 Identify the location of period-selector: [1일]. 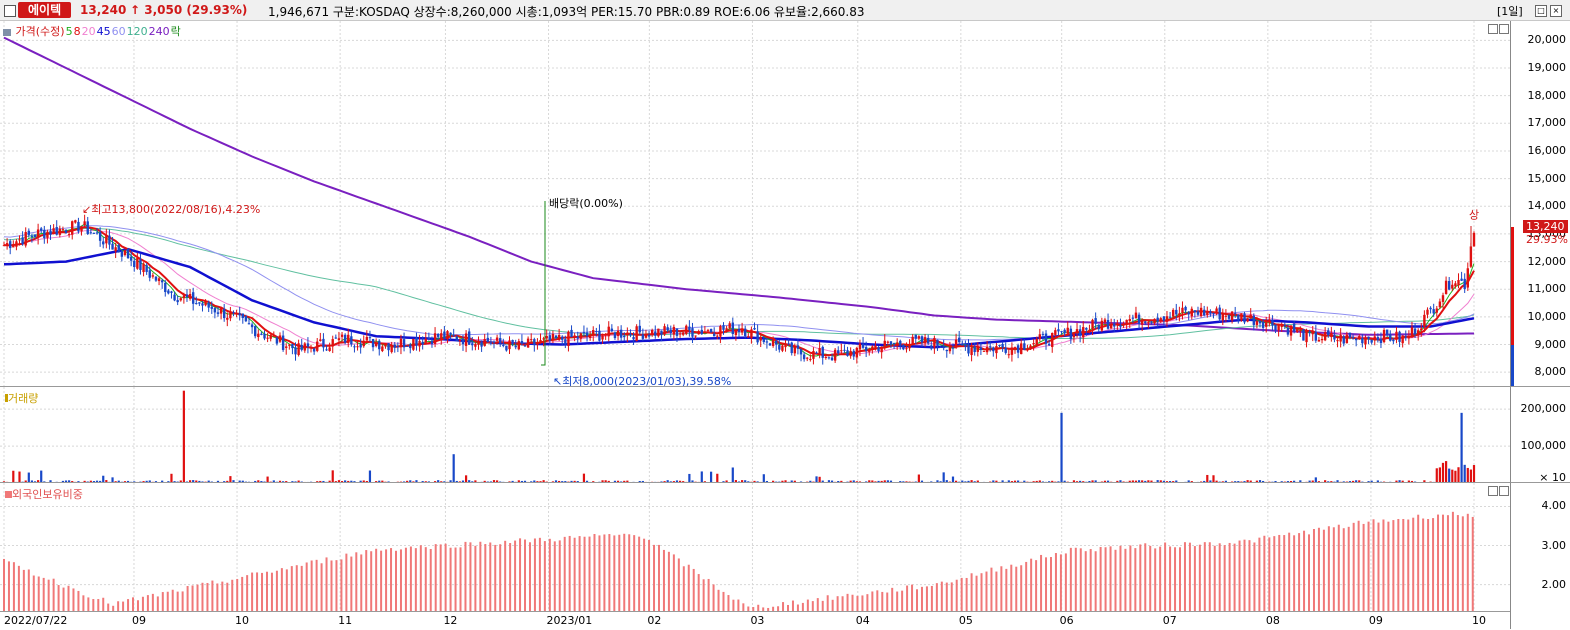
(1510, 11).